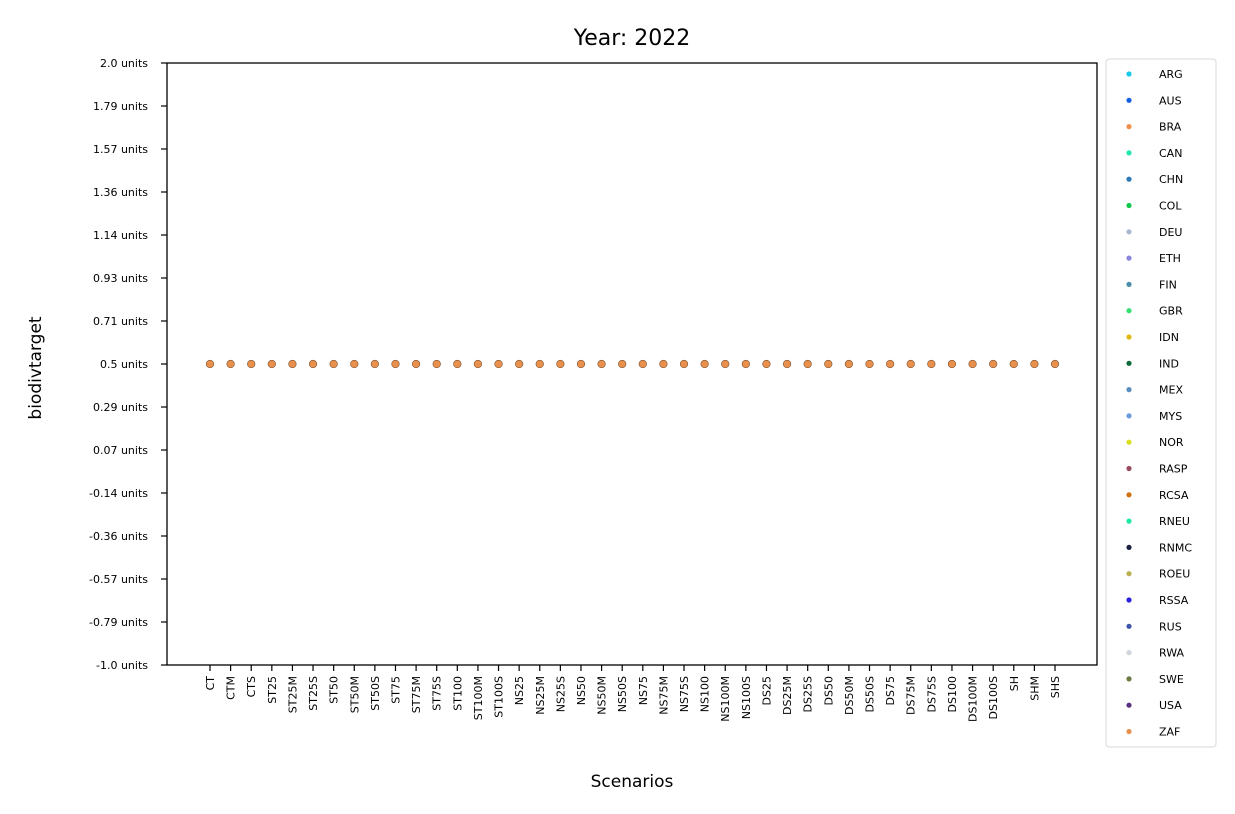 The image size is (1235, 814). What do you see at coordinates (705, 694) in the screenshot?
I see `x-tick-label: NS100` at bounding box center [705, 694].